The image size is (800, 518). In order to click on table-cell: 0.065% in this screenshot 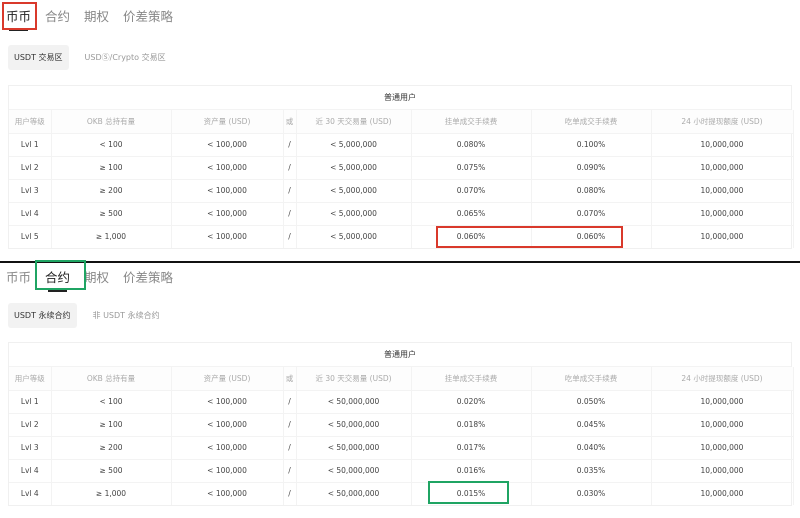, I will do `click(471, 213)`.